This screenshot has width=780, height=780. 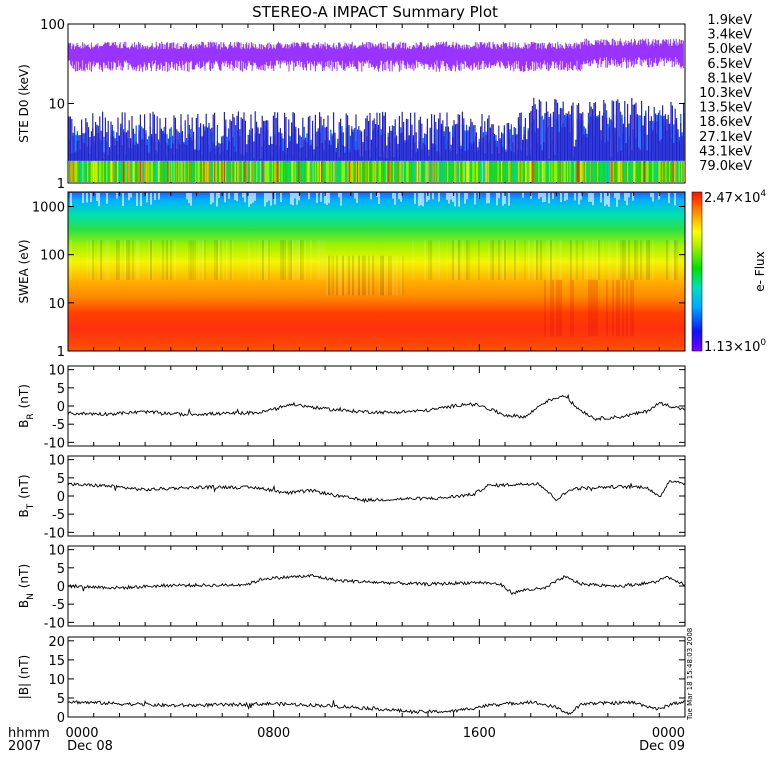 What do you see at coordinates (668, 733) in the screenshot?
I see `xtick-label-time: 0000` at bounding box center [668, 733].